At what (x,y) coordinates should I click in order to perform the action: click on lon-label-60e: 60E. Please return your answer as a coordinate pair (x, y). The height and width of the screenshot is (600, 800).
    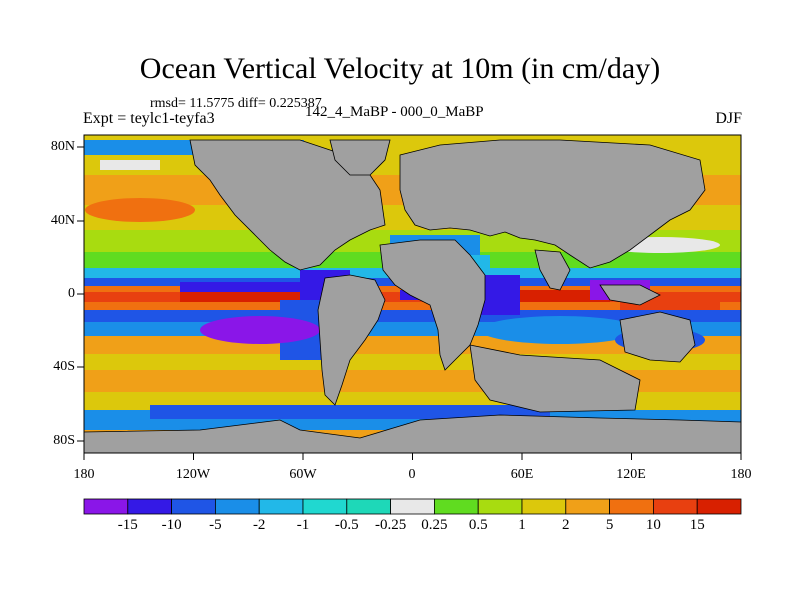
    Looking at the image, I should click on (522, 474).